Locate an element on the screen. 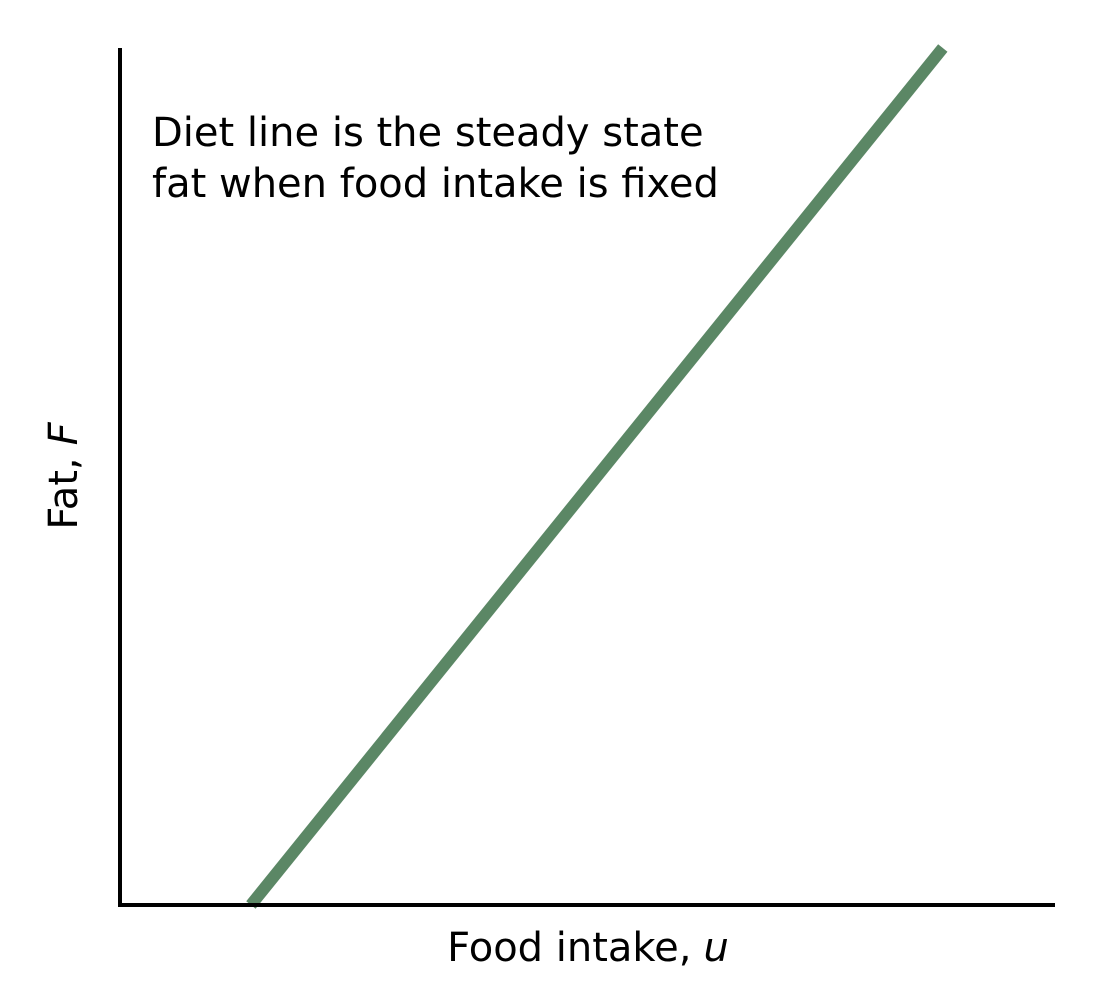  y-axis-label: Fat, F is located at coordinates (64, 475).